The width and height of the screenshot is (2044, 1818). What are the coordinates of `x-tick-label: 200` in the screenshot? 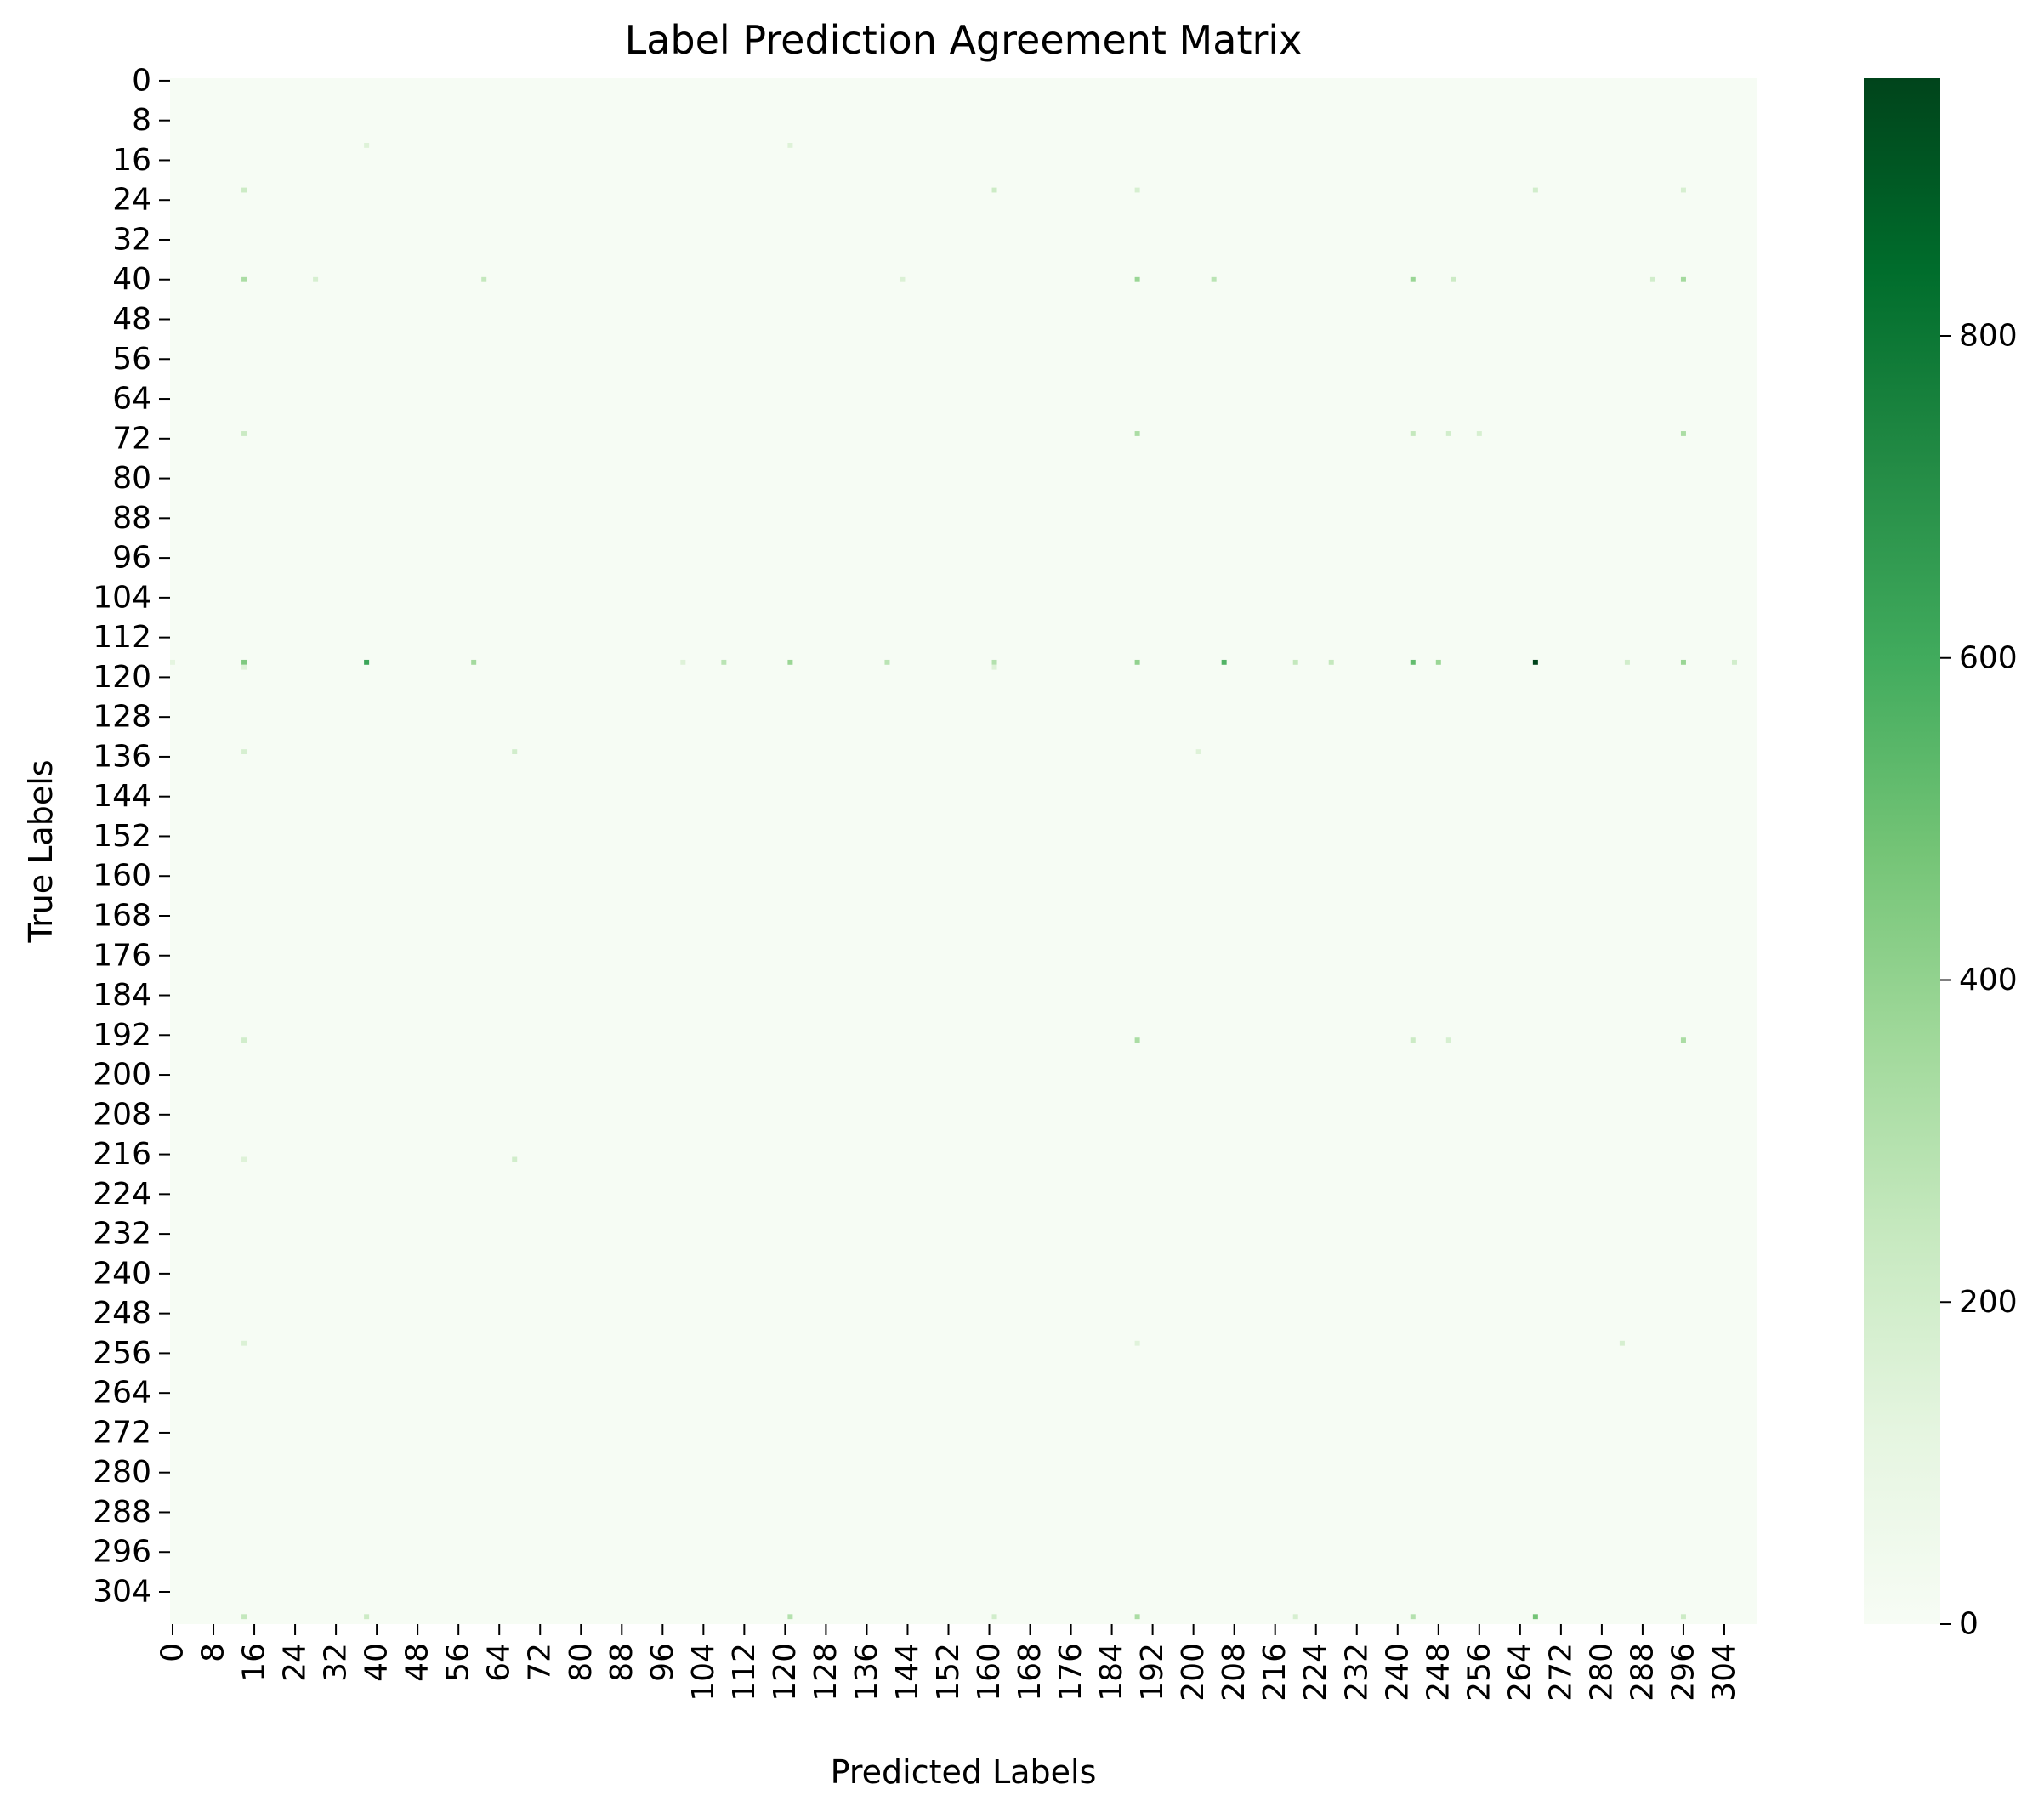 It's located at (1194, 1672).